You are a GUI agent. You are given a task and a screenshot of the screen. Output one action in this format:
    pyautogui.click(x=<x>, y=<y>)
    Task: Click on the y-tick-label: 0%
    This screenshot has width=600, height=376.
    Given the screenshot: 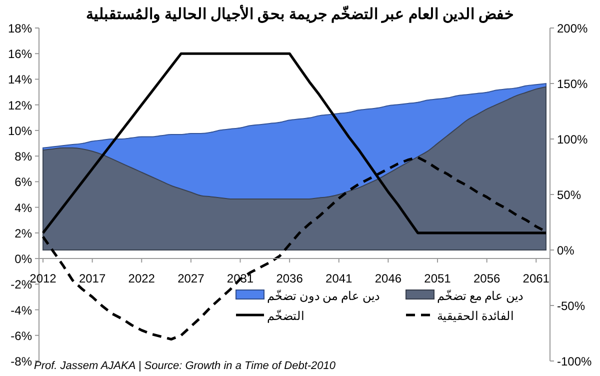 What is the action you would take?
    pyautogui.click(x=23, y=259)
    